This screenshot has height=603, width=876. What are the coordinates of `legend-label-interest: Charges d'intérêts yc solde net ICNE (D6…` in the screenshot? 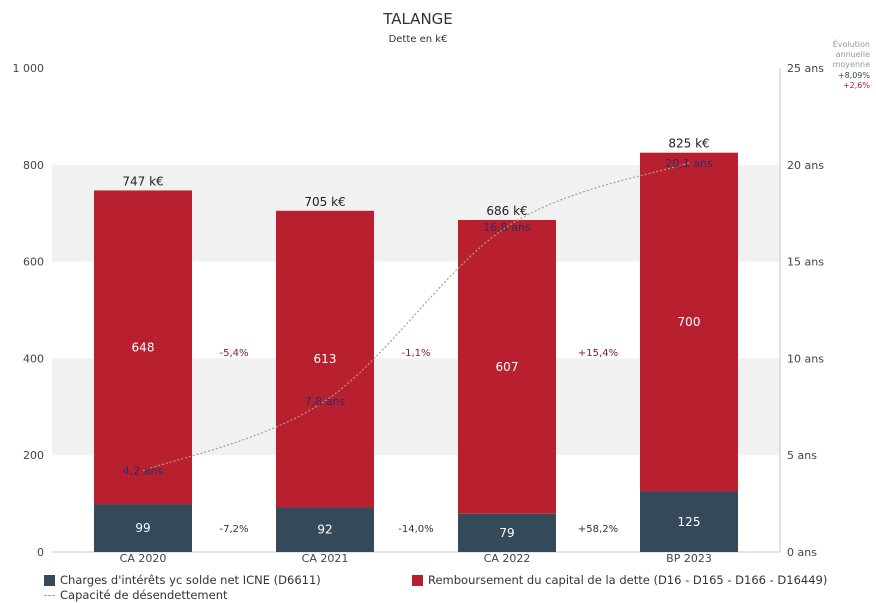 It's located at (190, 580).